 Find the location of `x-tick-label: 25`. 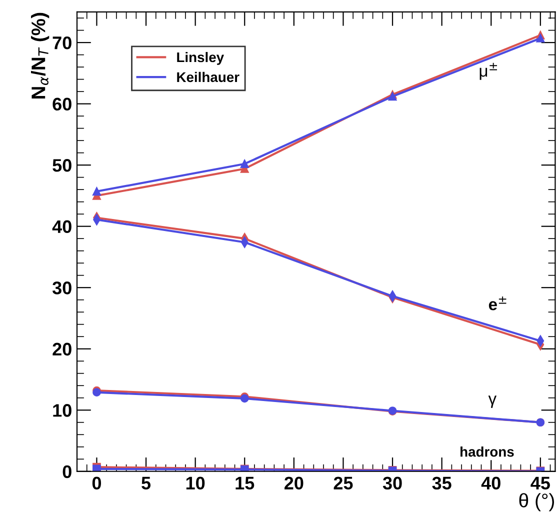

x-tick-label: 25 is located at coordinates (343, 483).